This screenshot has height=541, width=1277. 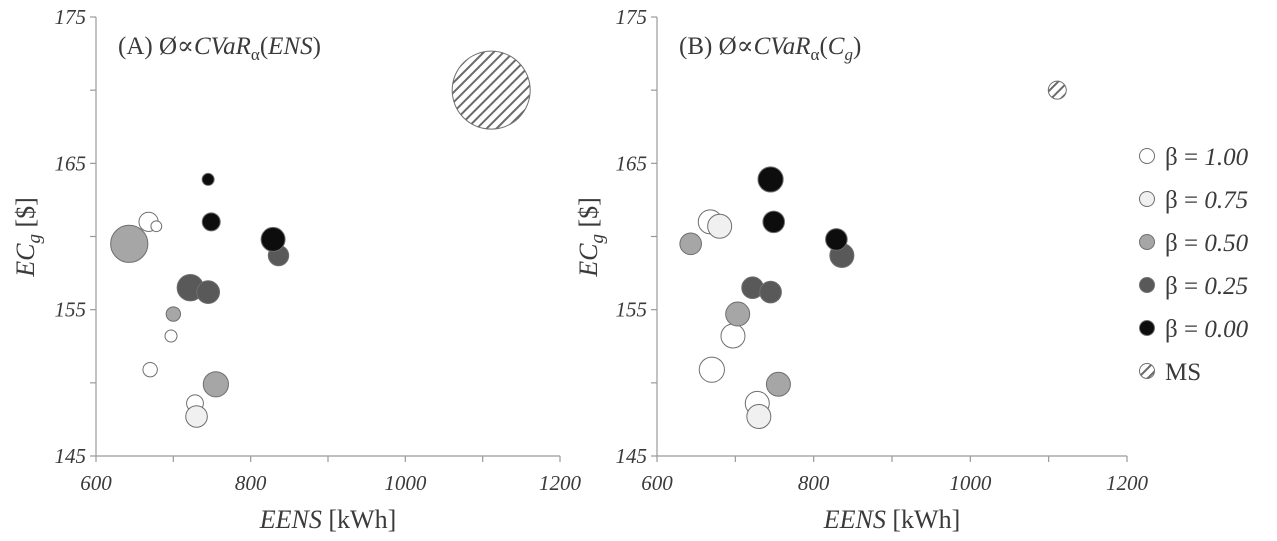 I want to click on legend-label: β = 1.00, so click(x=1207, y=157).